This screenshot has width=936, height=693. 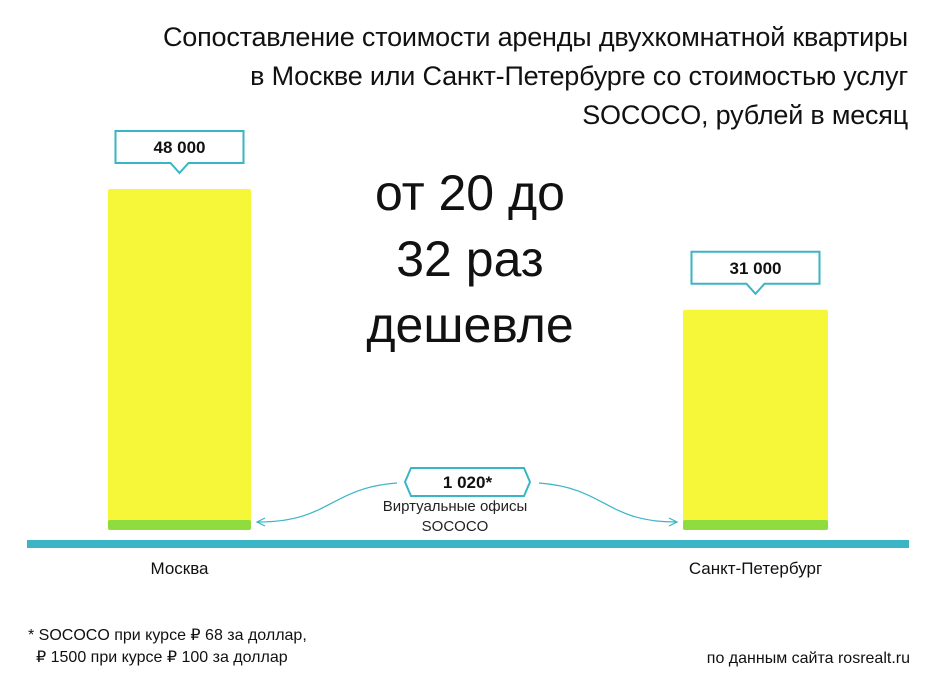 What do you see at coordinates (755, 568) in the screenshot?
I see `category-label-2: Санкт-Петербург` at bounding box center [755, 568].